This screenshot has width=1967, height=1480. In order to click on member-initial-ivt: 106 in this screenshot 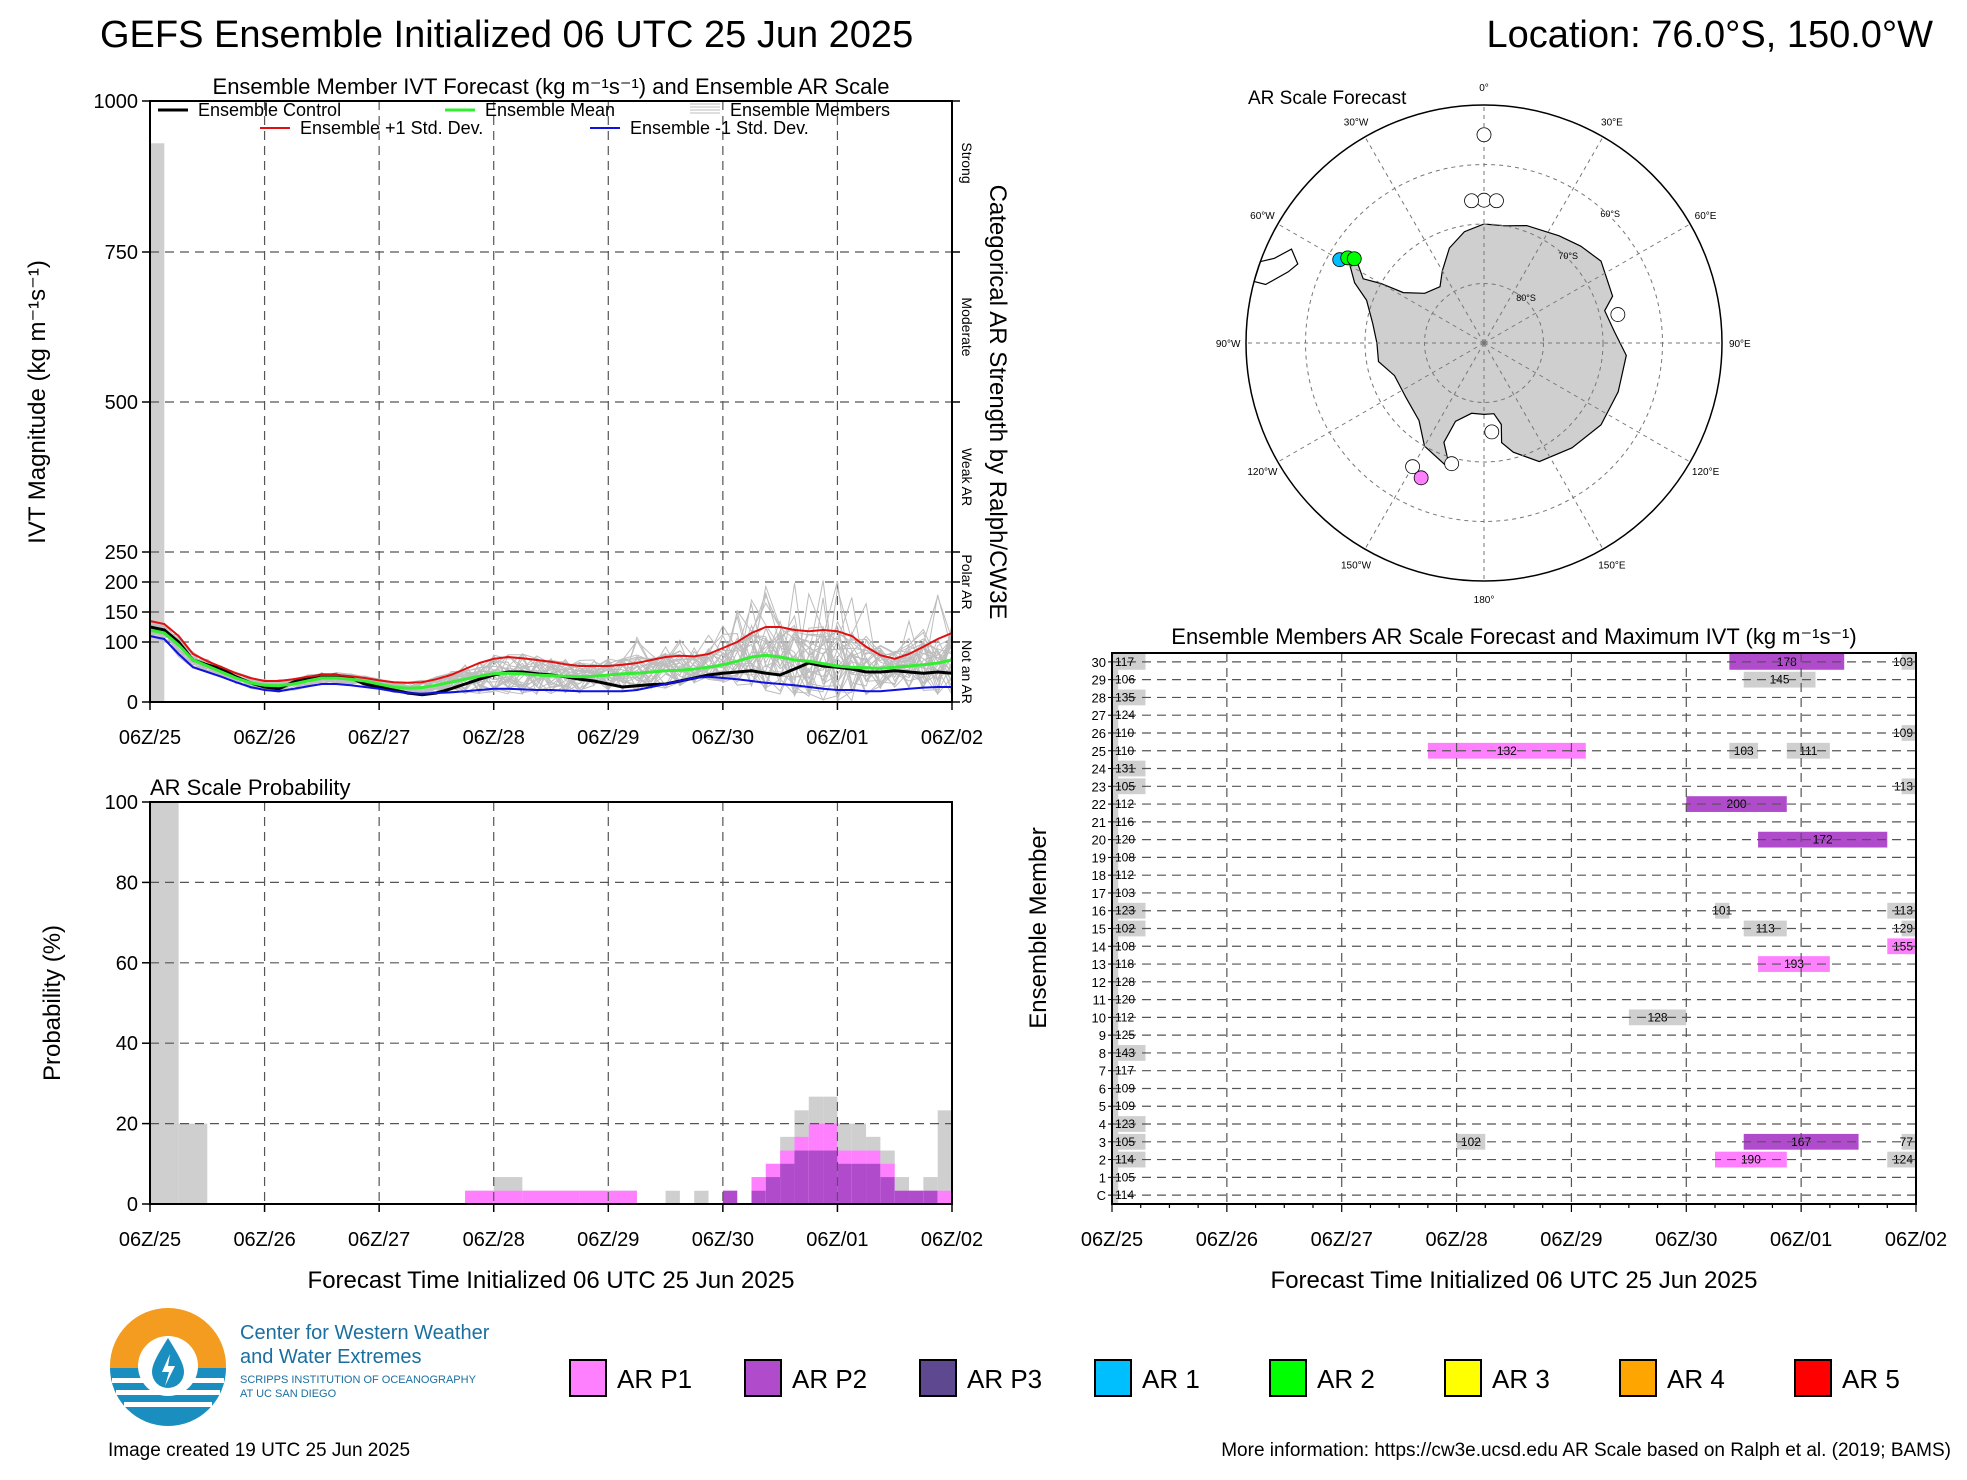, I will do `click(1125, 680)`.